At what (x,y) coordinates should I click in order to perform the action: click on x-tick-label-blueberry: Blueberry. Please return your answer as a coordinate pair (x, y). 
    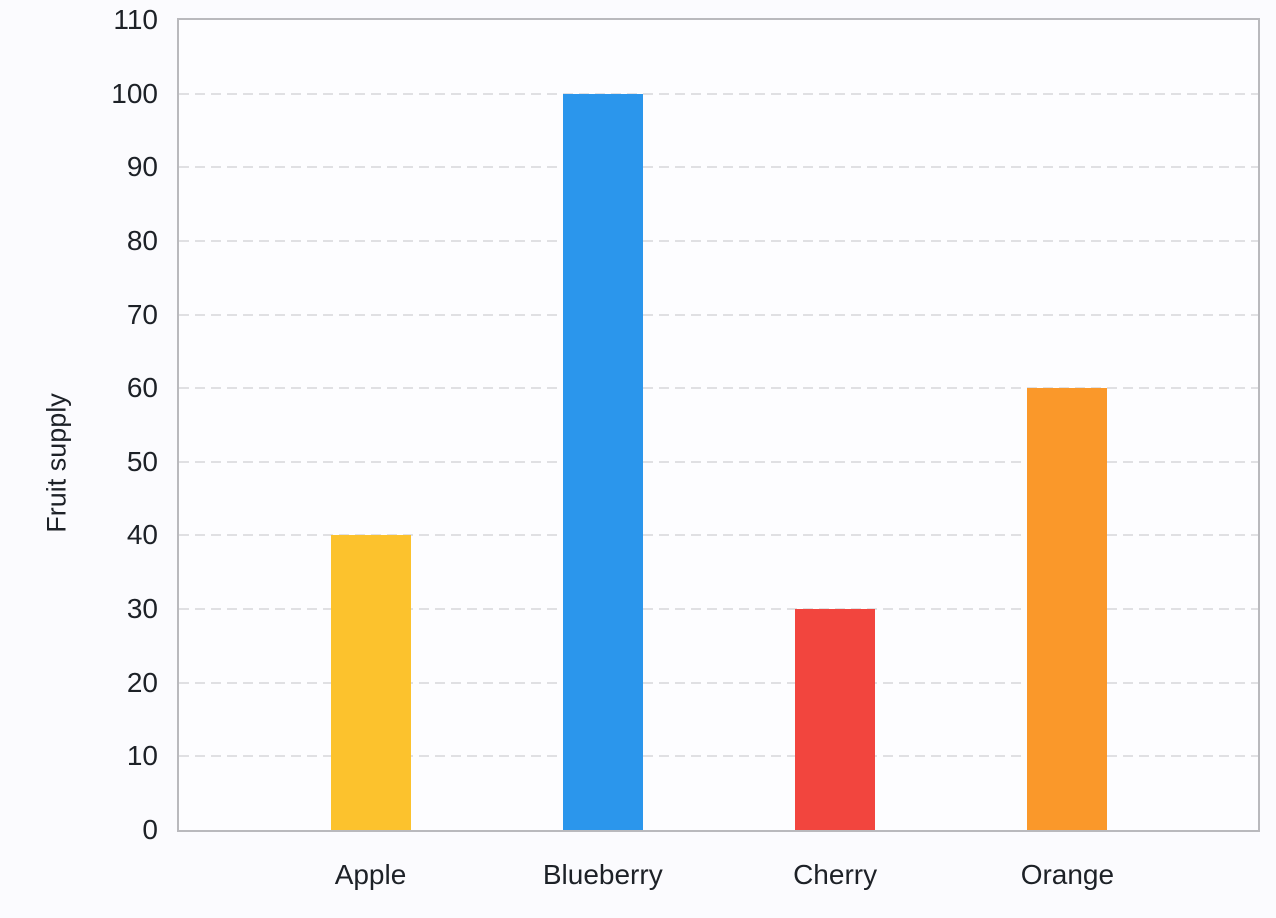
    Looking at the image, I should click on (602, 874).